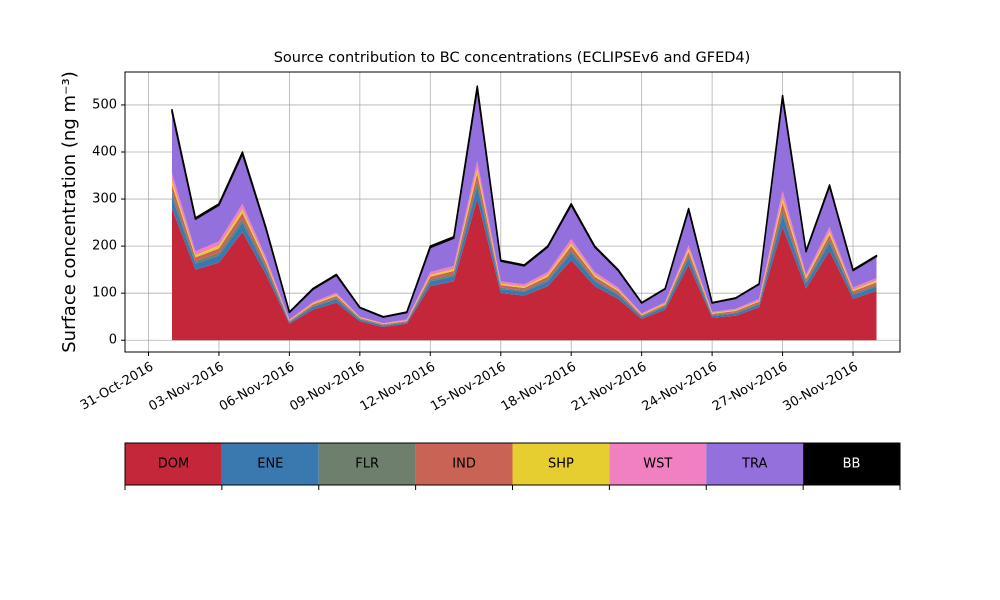  What do you see at coordinates (327, 387) in the screenshot?
I see `x-tick-label: 09-Nov-2016` at bounding box center [327, 387].